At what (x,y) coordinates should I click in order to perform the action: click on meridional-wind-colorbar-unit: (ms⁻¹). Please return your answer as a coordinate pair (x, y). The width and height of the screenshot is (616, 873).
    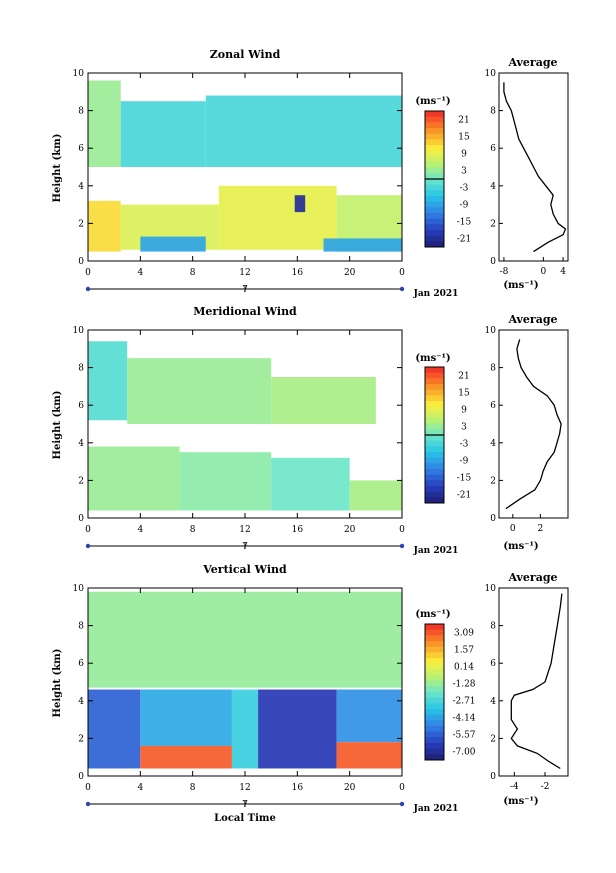
    Looking at the image, I should click on (432, 358).